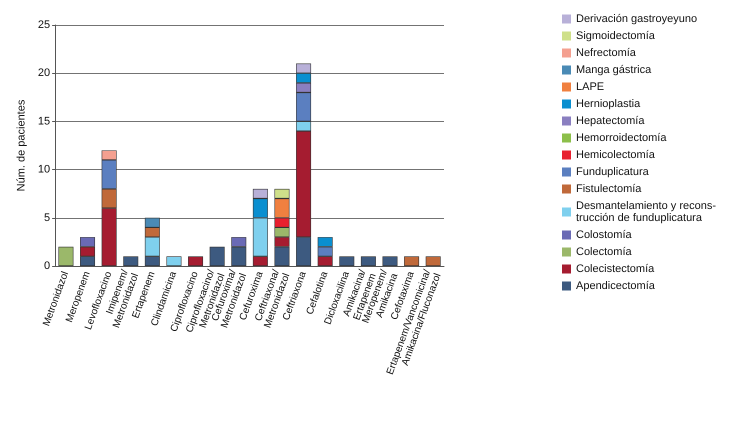 This screenshot has height=435, width=731. Describe the element at coordinates (637, 19) in the screenshot. I see `legend-label: Derivación gastroyeyuno` at that location.